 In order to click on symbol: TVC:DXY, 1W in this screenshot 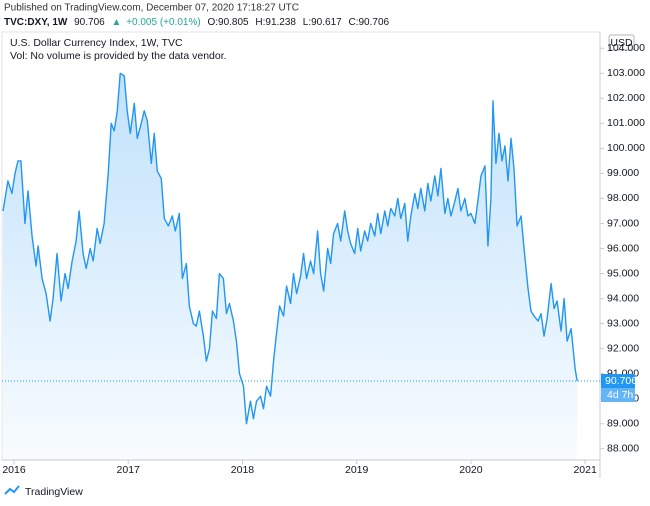, I will do `click(36, 22)`.